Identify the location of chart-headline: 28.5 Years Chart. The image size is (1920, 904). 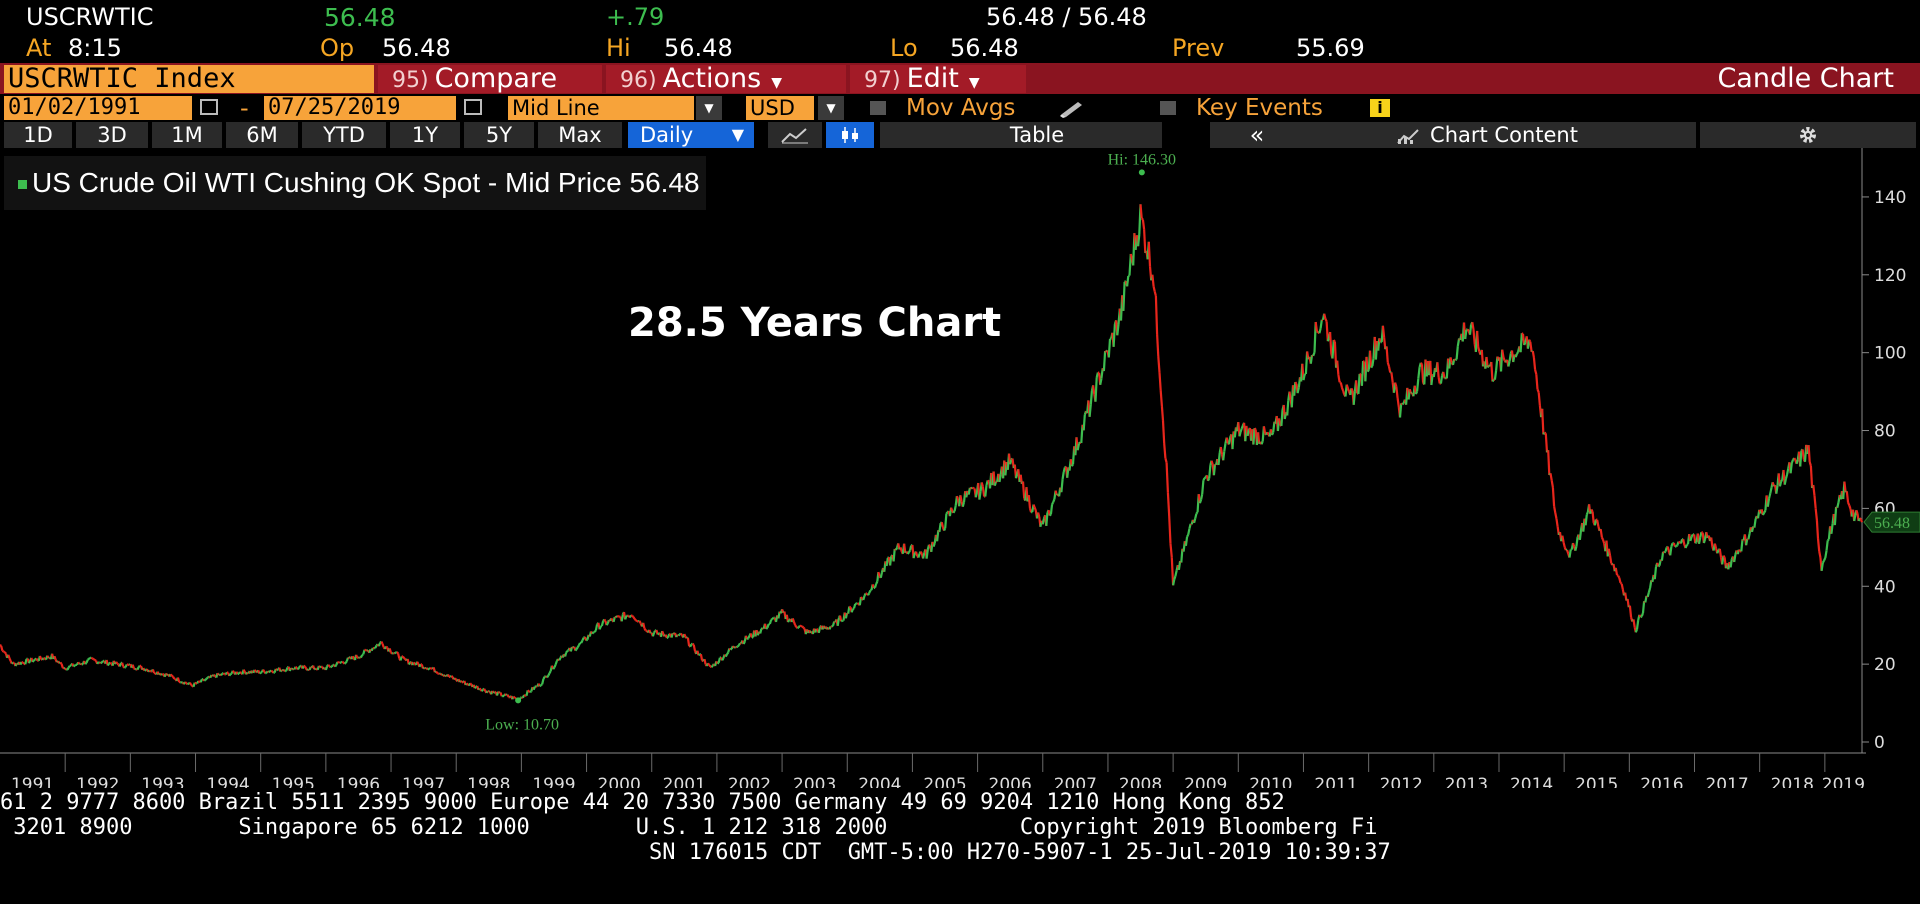
(815, 323).